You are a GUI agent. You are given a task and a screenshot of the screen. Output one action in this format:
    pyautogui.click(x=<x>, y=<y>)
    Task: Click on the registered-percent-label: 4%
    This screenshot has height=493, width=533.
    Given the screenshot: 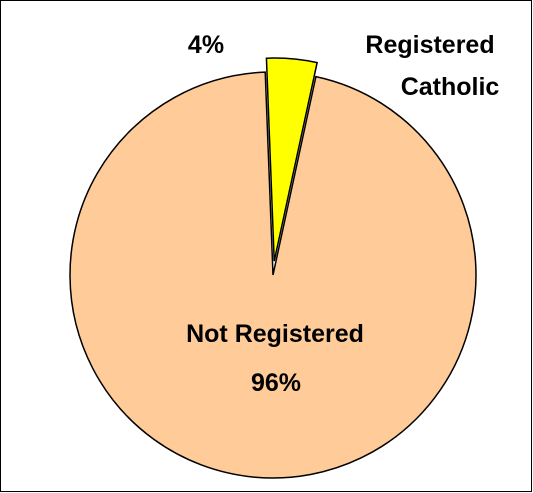 What is the action you would take?
    pyautogui.click(x=206, y=45)
    